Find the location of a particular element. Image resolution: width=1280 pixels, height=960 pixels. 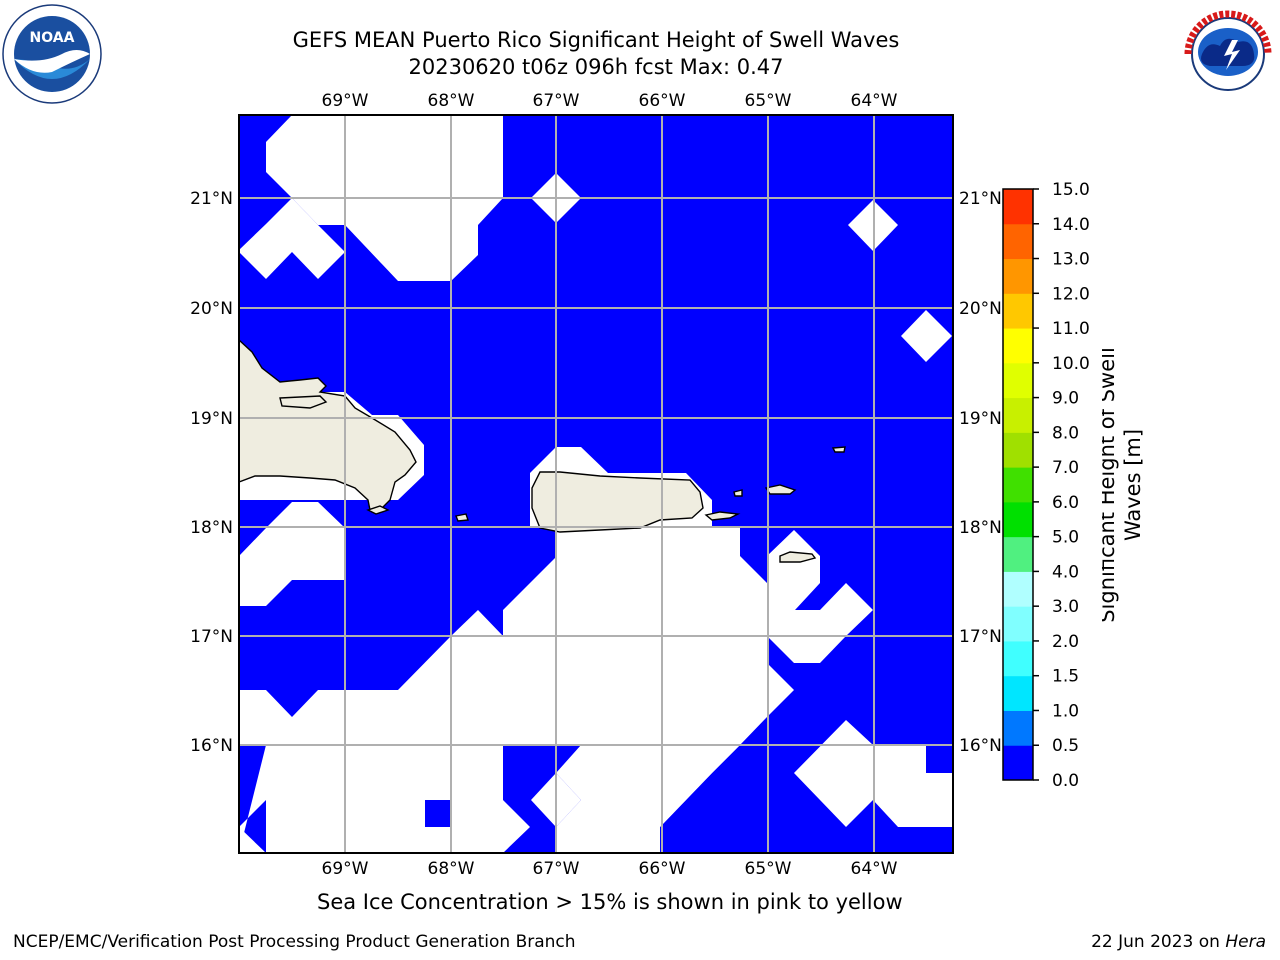

hispaniola-land is located at coordinates (327, 424).